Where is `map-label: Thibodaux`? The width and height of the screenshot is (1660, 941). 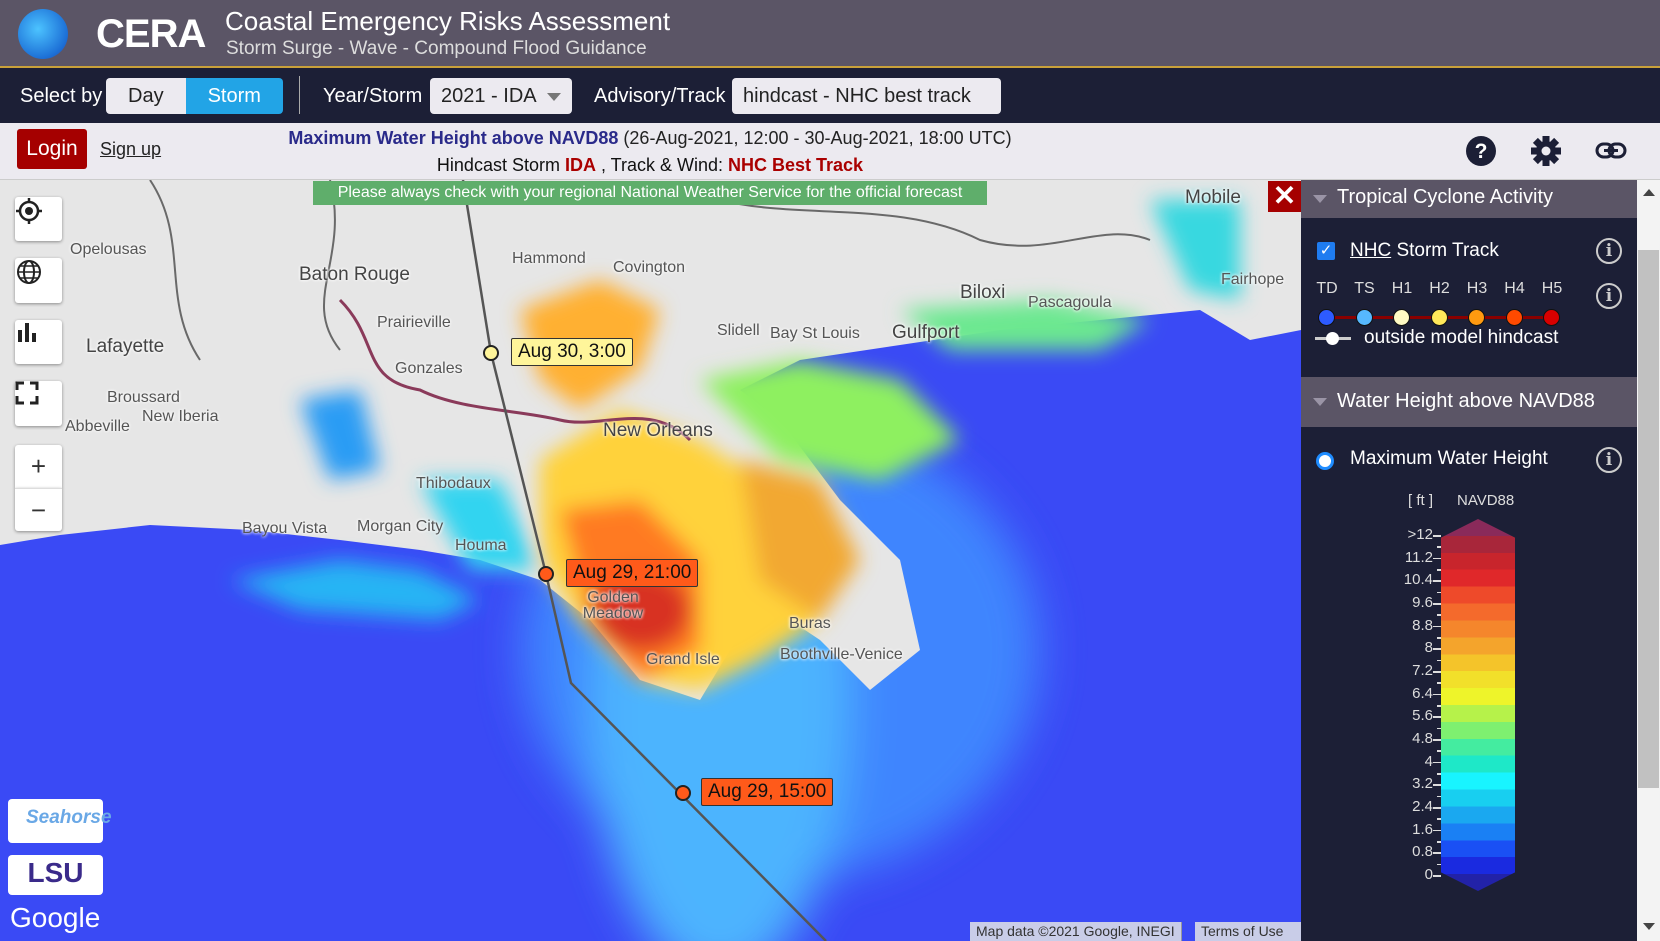 map-label: Thibodaux is located at coordinates (453, 483).